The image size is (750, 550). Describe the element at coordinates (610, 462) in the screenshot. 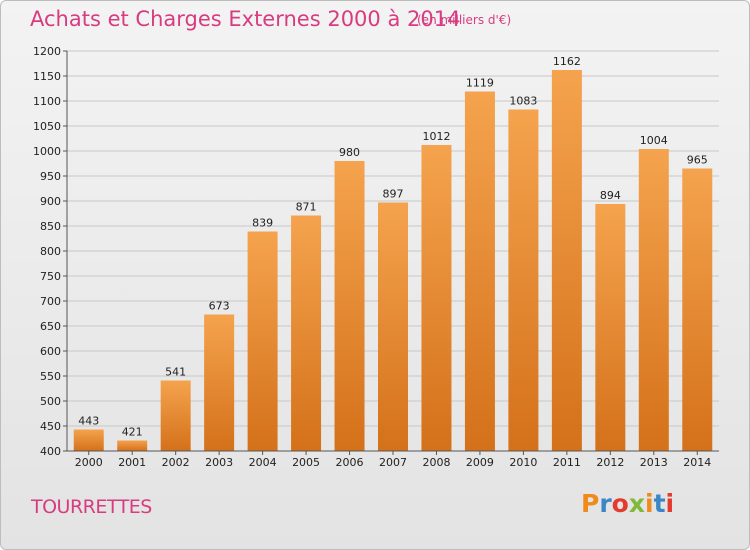

I see `x-tick-label-2012: 2012` at that location.